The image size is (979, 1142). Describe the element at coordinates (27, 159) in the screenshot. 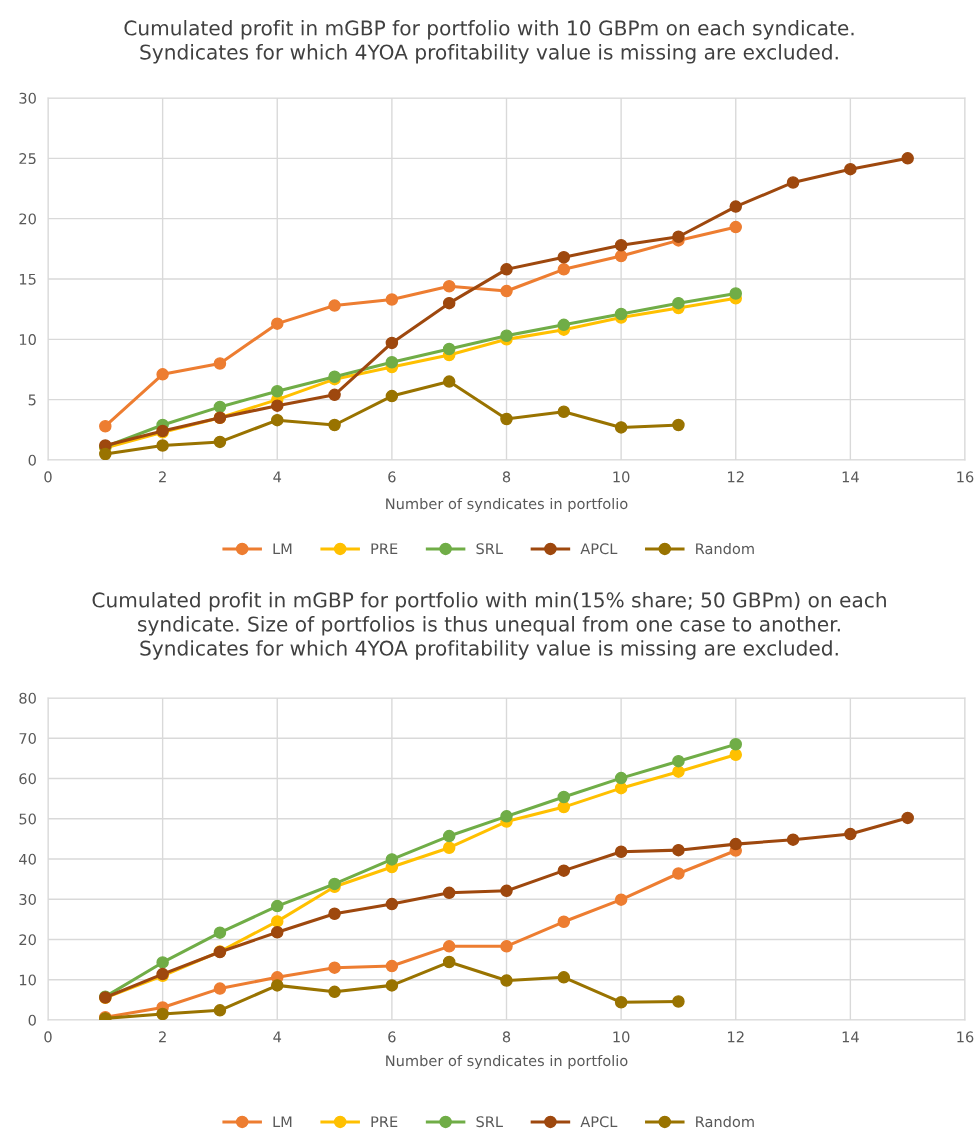

I see `y-tick-label: 25` at that location.